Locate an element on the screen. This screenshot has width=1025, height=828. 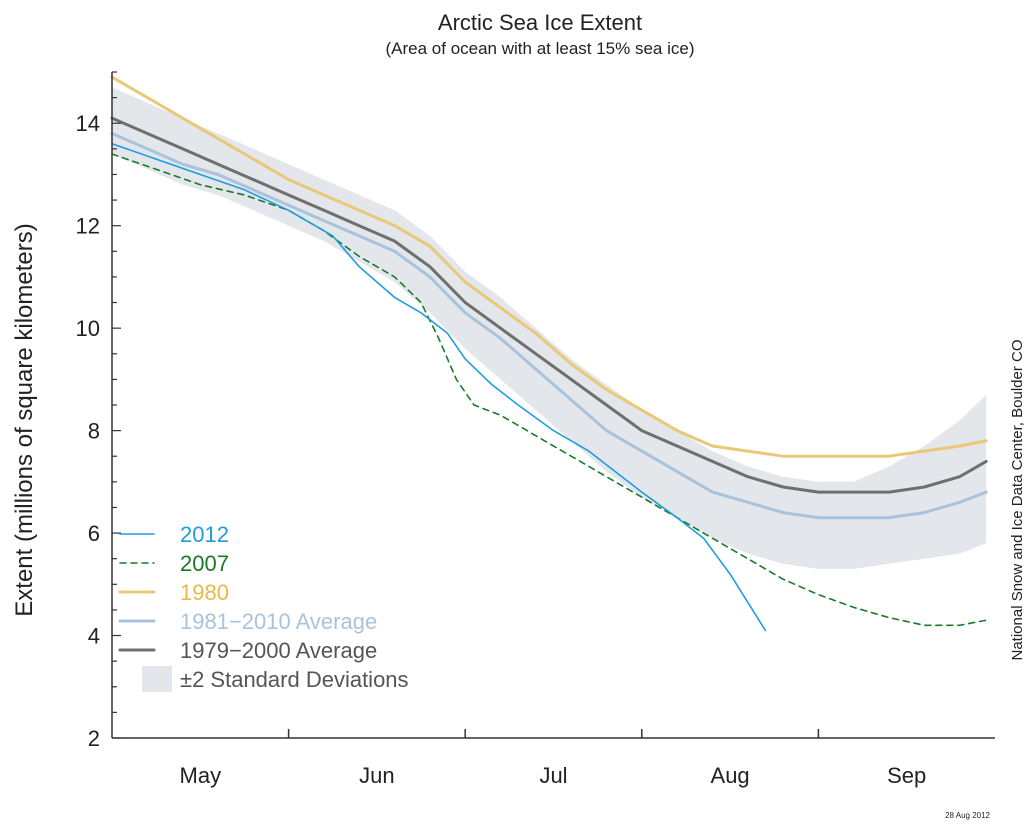
x-tick-label: Aug is located at coordinates (730, 775).